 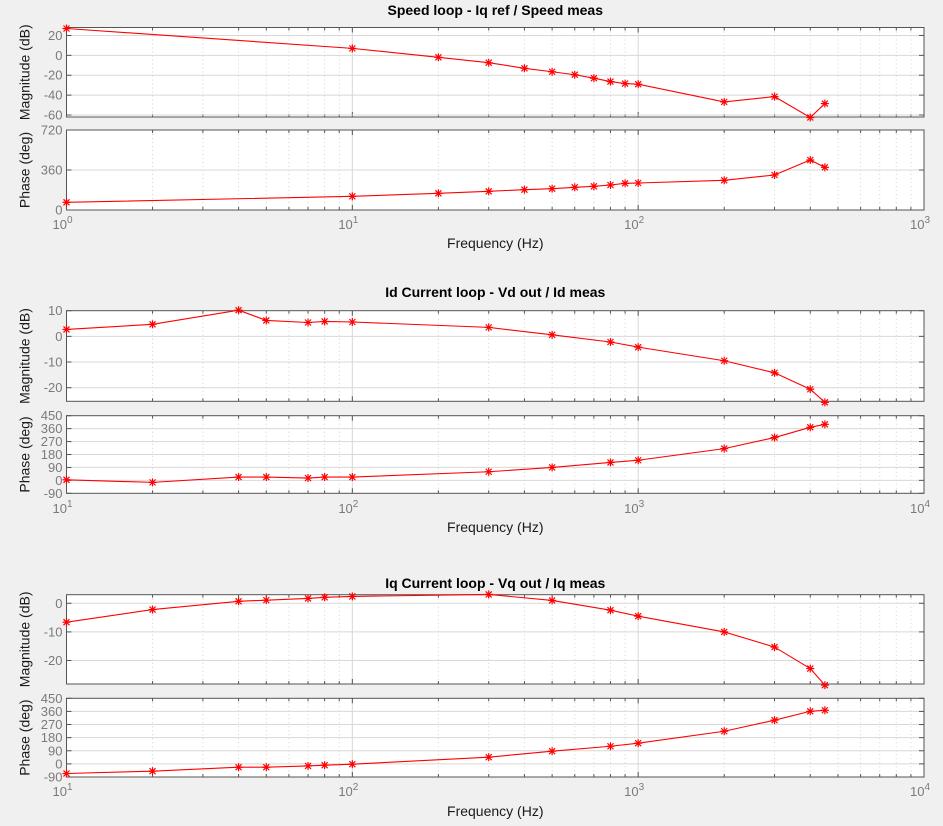 What do you see at coordinates (25, 72) in the screenshot?
I see `y-axis-label: Magnitude (dB)` at bounding box center [25, 72].